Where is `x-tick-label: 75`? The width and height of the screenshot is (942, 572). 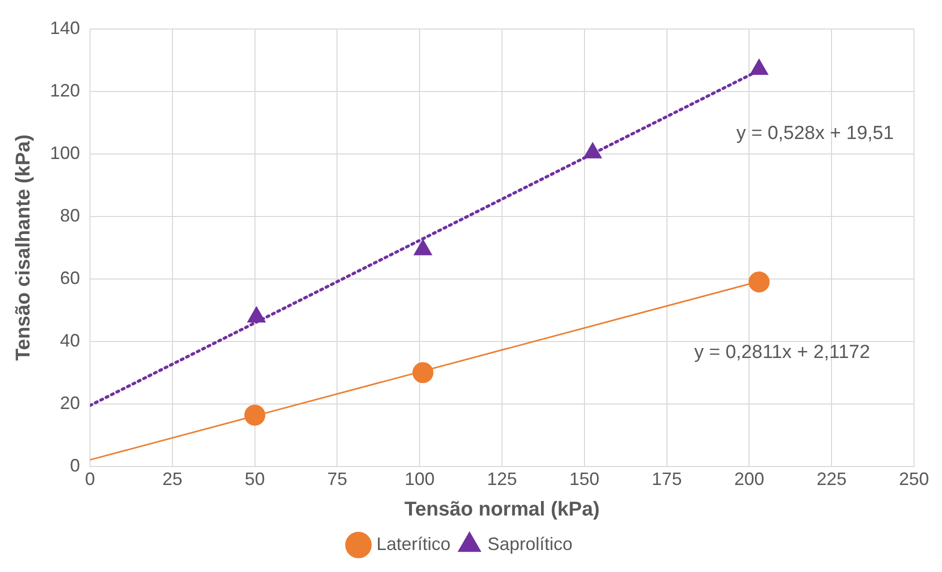
x-tick-label: 75 is located at coordinates (337, 479).